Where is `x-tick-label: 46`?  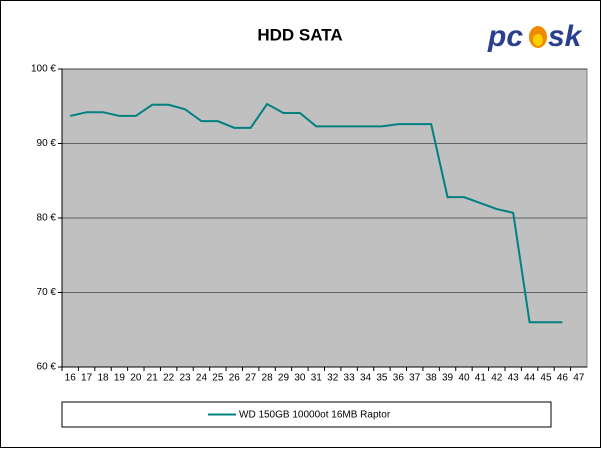 x-tick-label: 46 is located at coordinates (563, 378).